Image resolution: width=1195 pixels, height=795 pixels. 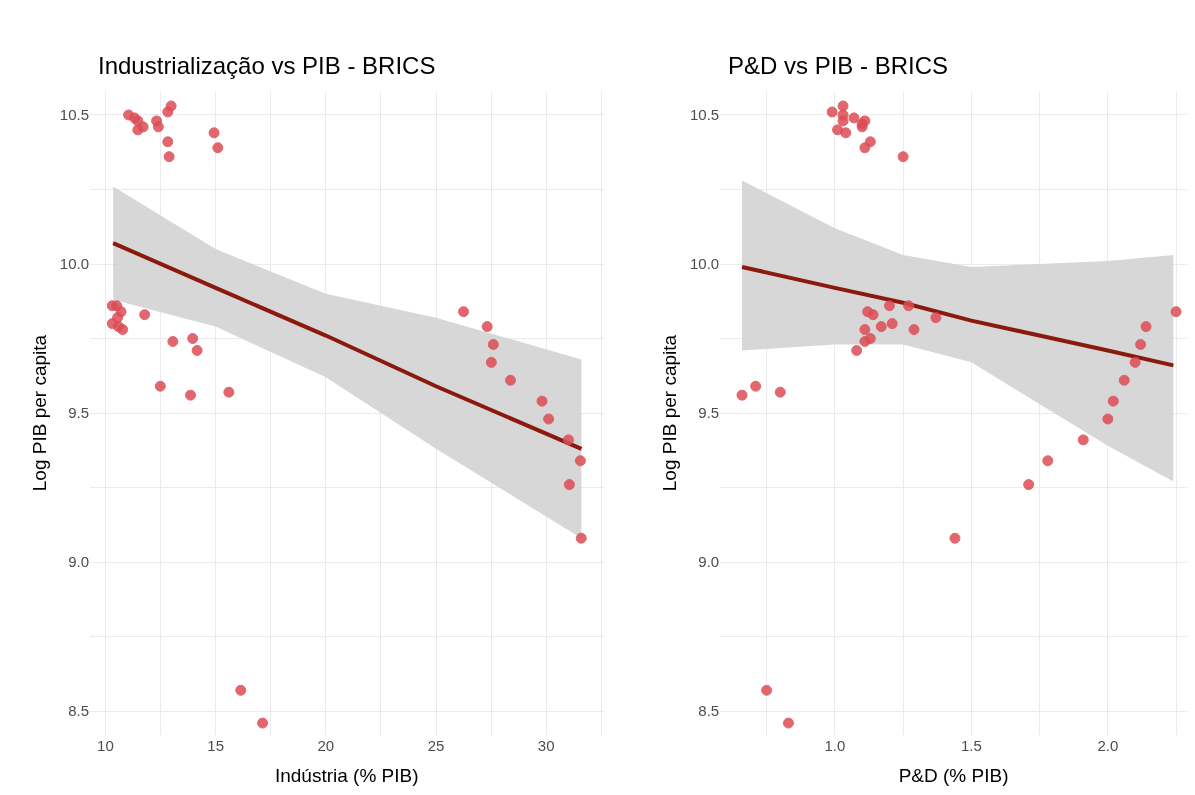 What do you see at coordinates (105, 745) in the screenshot?
I see `x-tick-label: 10` at bounding box center [105, 745].